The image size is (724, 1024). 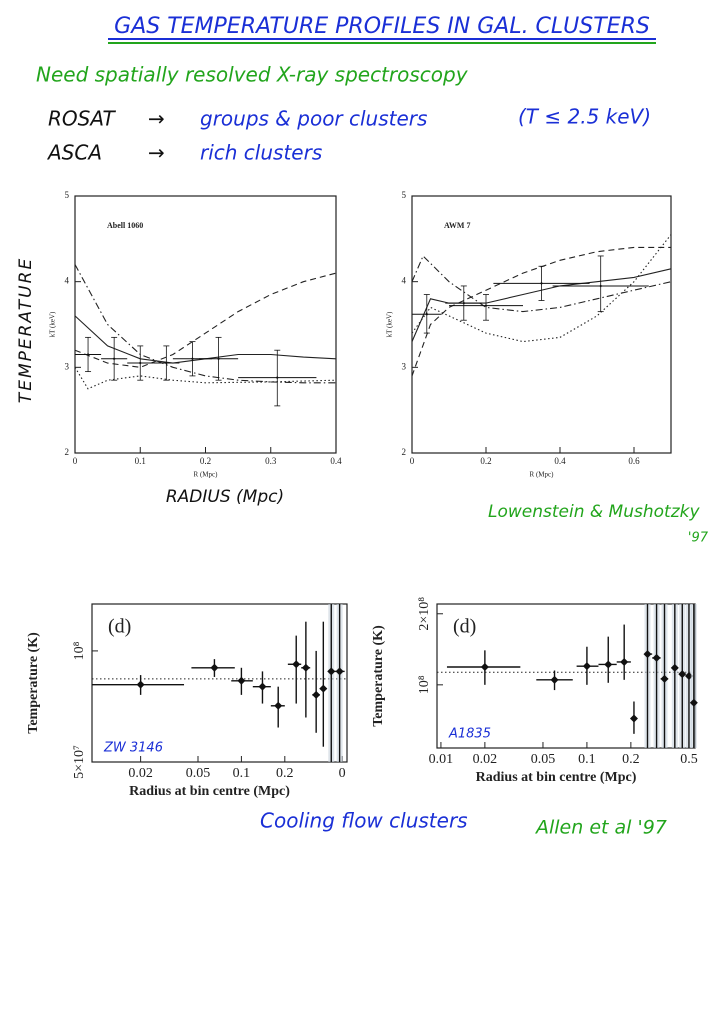 I want to click on cluster-label: ZW 3146, so click(x=133, y=748).